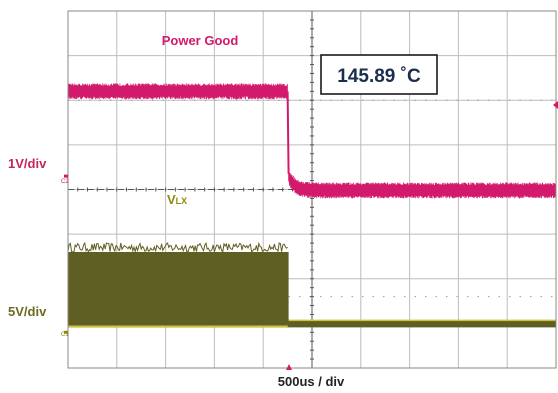 The image size is (558, 393). Describe the element at coordinates (27, 311) in the screenshot. I see `ch1-scale-label: 5V/div` at that location.